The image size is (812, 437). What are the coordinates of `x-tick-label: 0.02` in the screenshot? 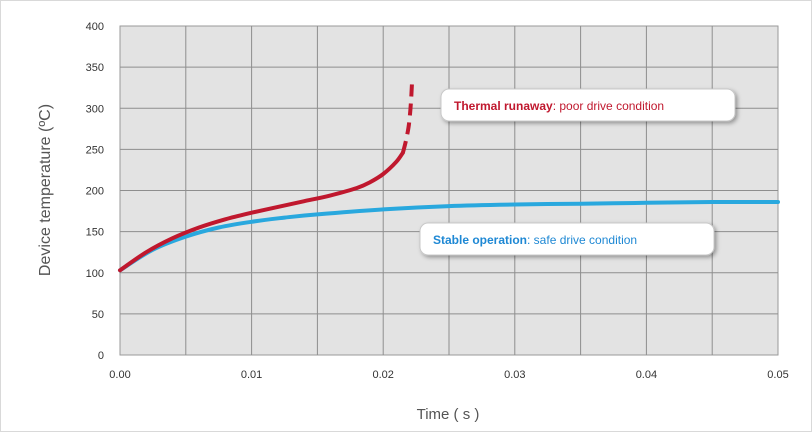 It's located at (382, 375).